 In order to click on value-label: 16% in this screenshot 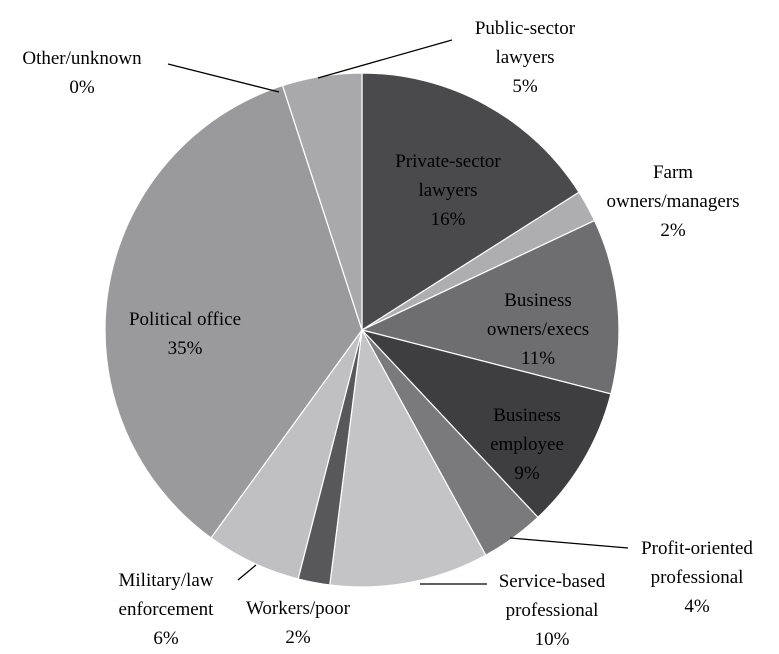, I will do `click(448, 219)`.